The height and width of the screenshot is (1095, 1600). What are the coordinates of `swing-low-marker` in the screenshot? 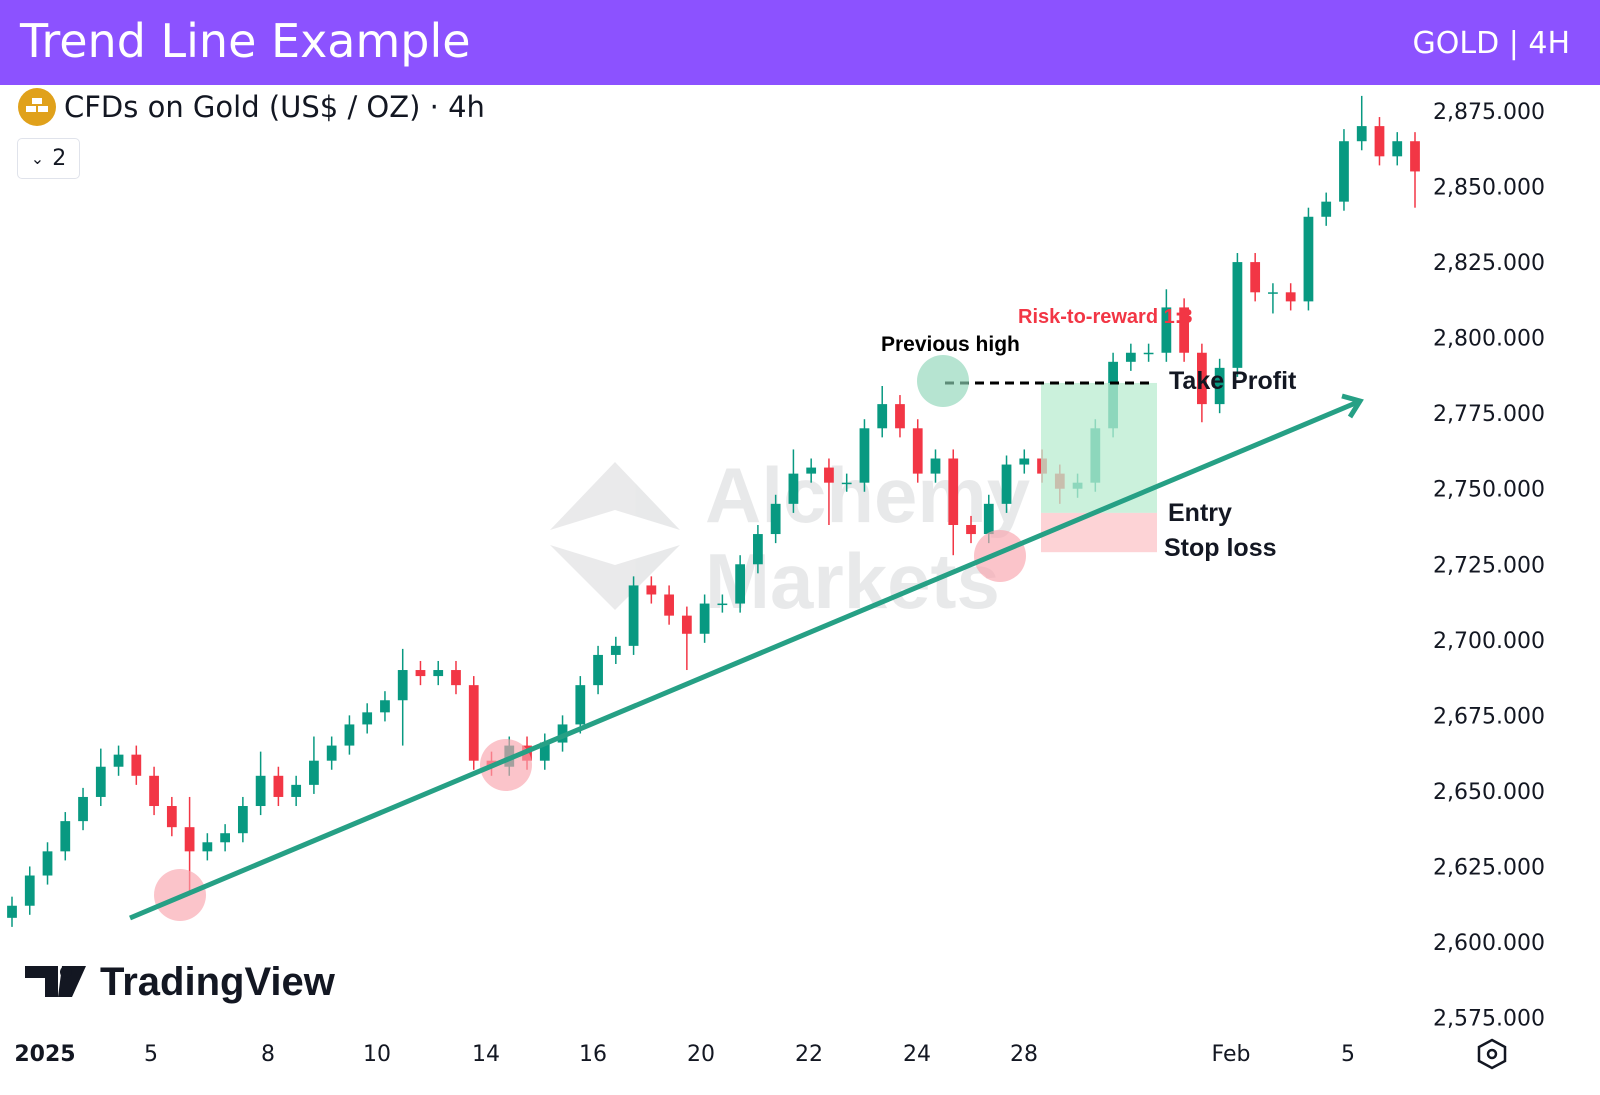 It's located at (1000, 556).